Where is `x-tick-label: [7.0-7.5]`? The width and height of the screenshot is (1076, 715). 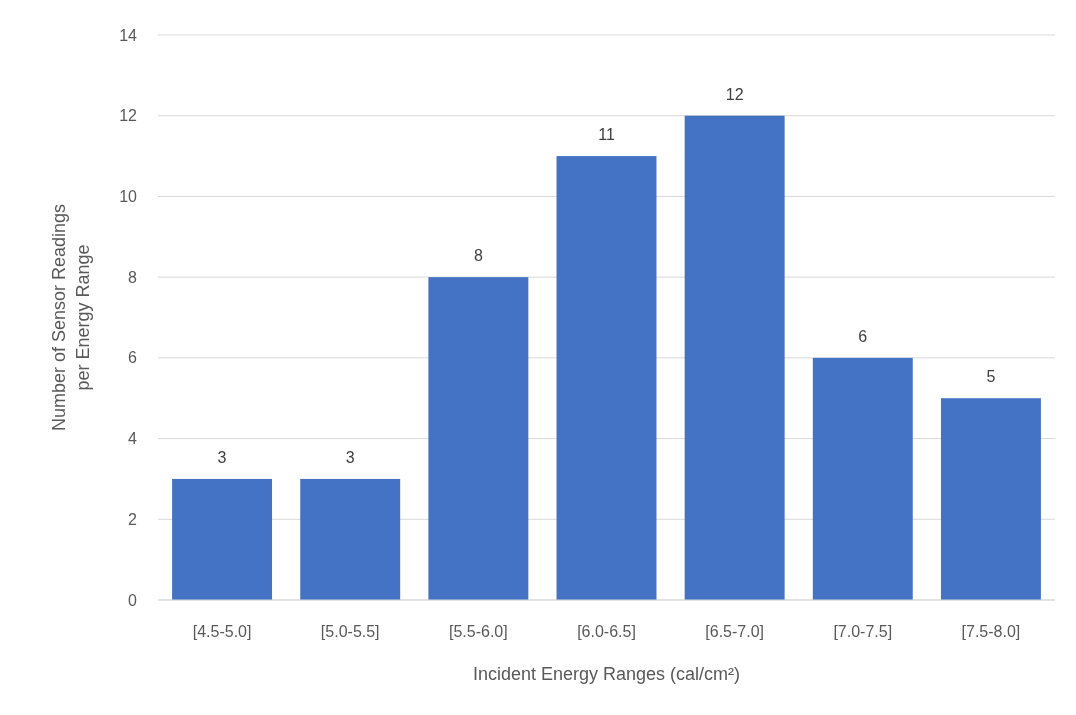
x-tick-label: [7.0-7.5] is located at coordinates (863, 631).